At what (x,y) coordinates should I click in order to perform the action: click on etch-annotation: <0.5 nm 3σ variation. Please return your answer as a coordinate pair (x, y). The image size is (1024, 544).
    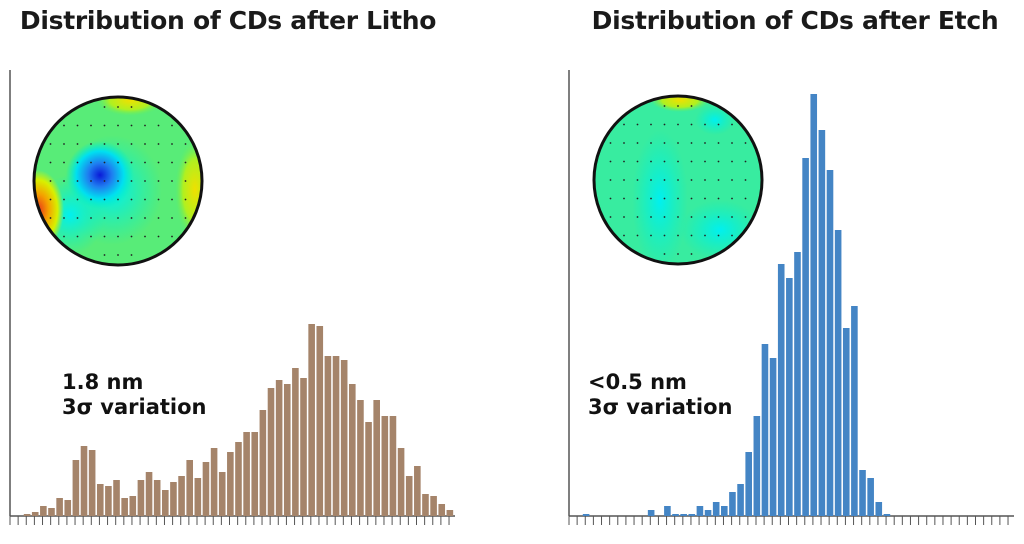
    Looking at the image, I should click on (660, 395).